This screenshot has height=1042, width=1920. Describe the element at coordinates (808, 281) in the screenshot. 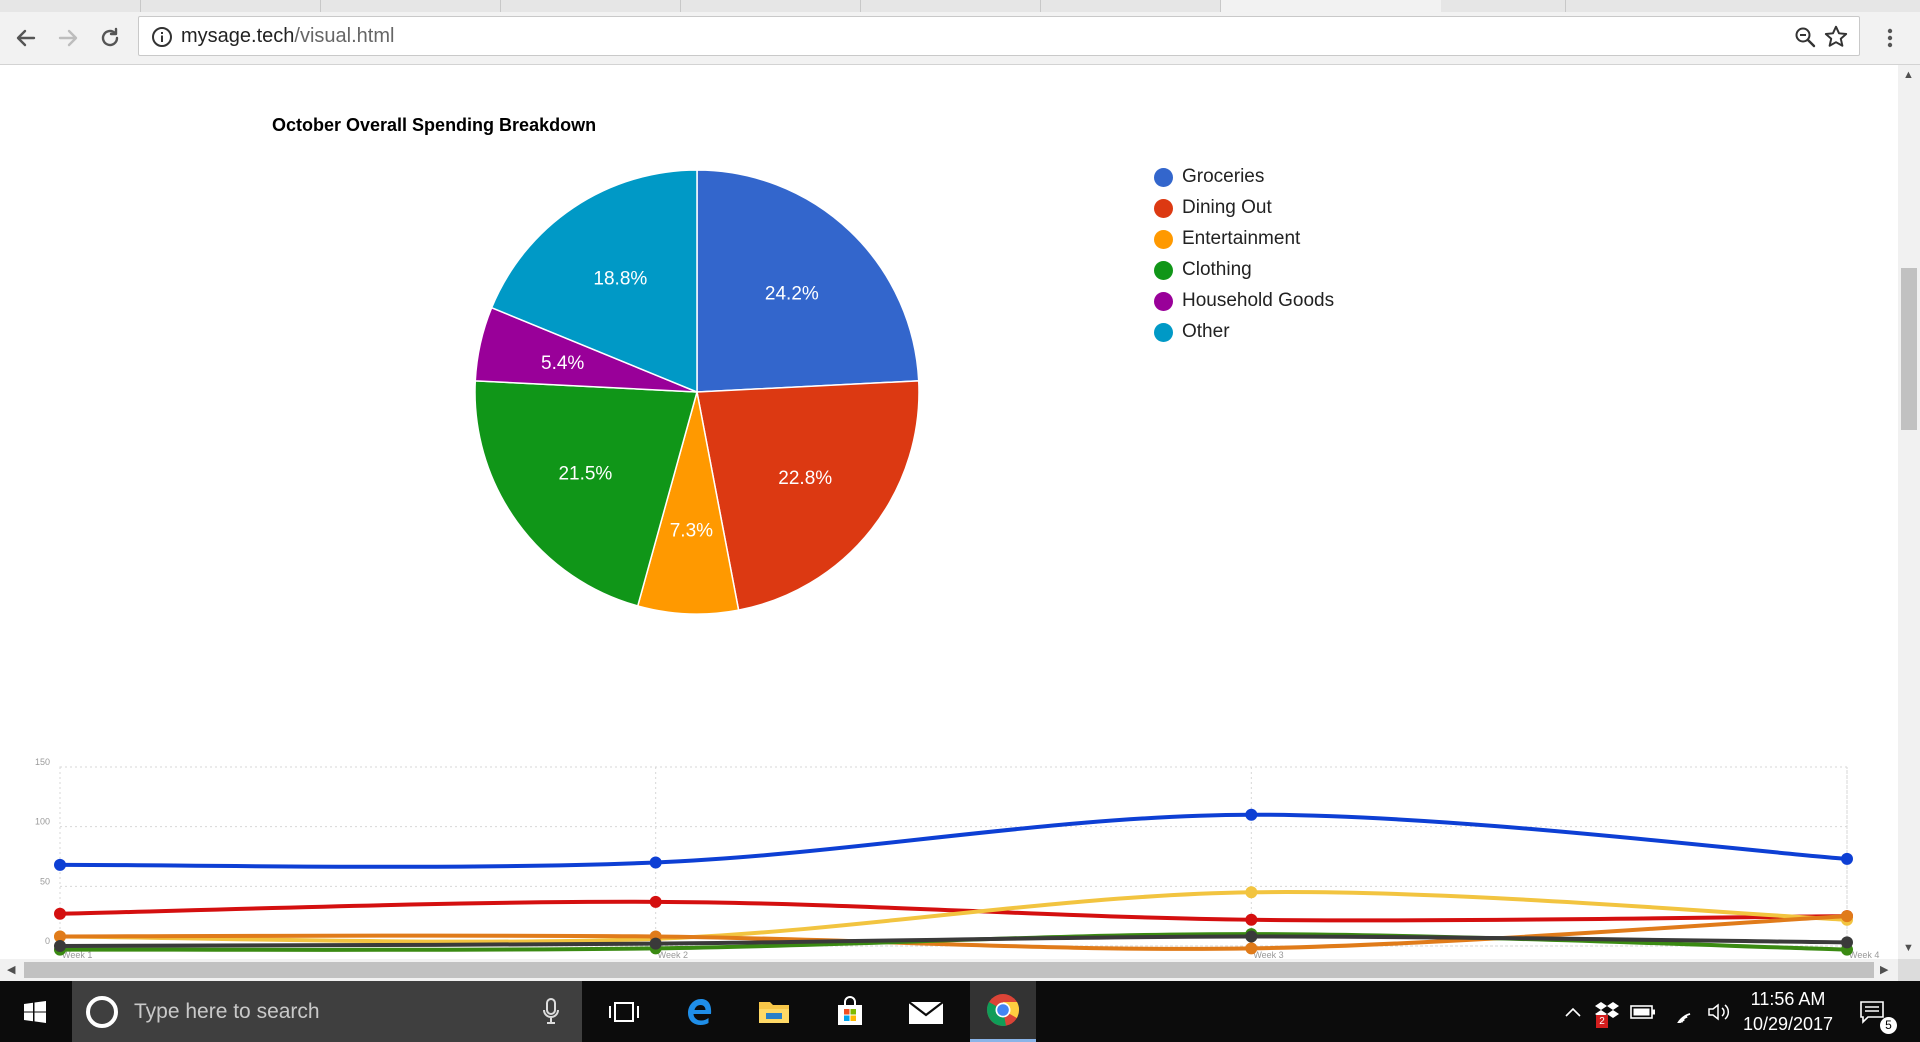

I see `pie-slice-groceries` at that location.